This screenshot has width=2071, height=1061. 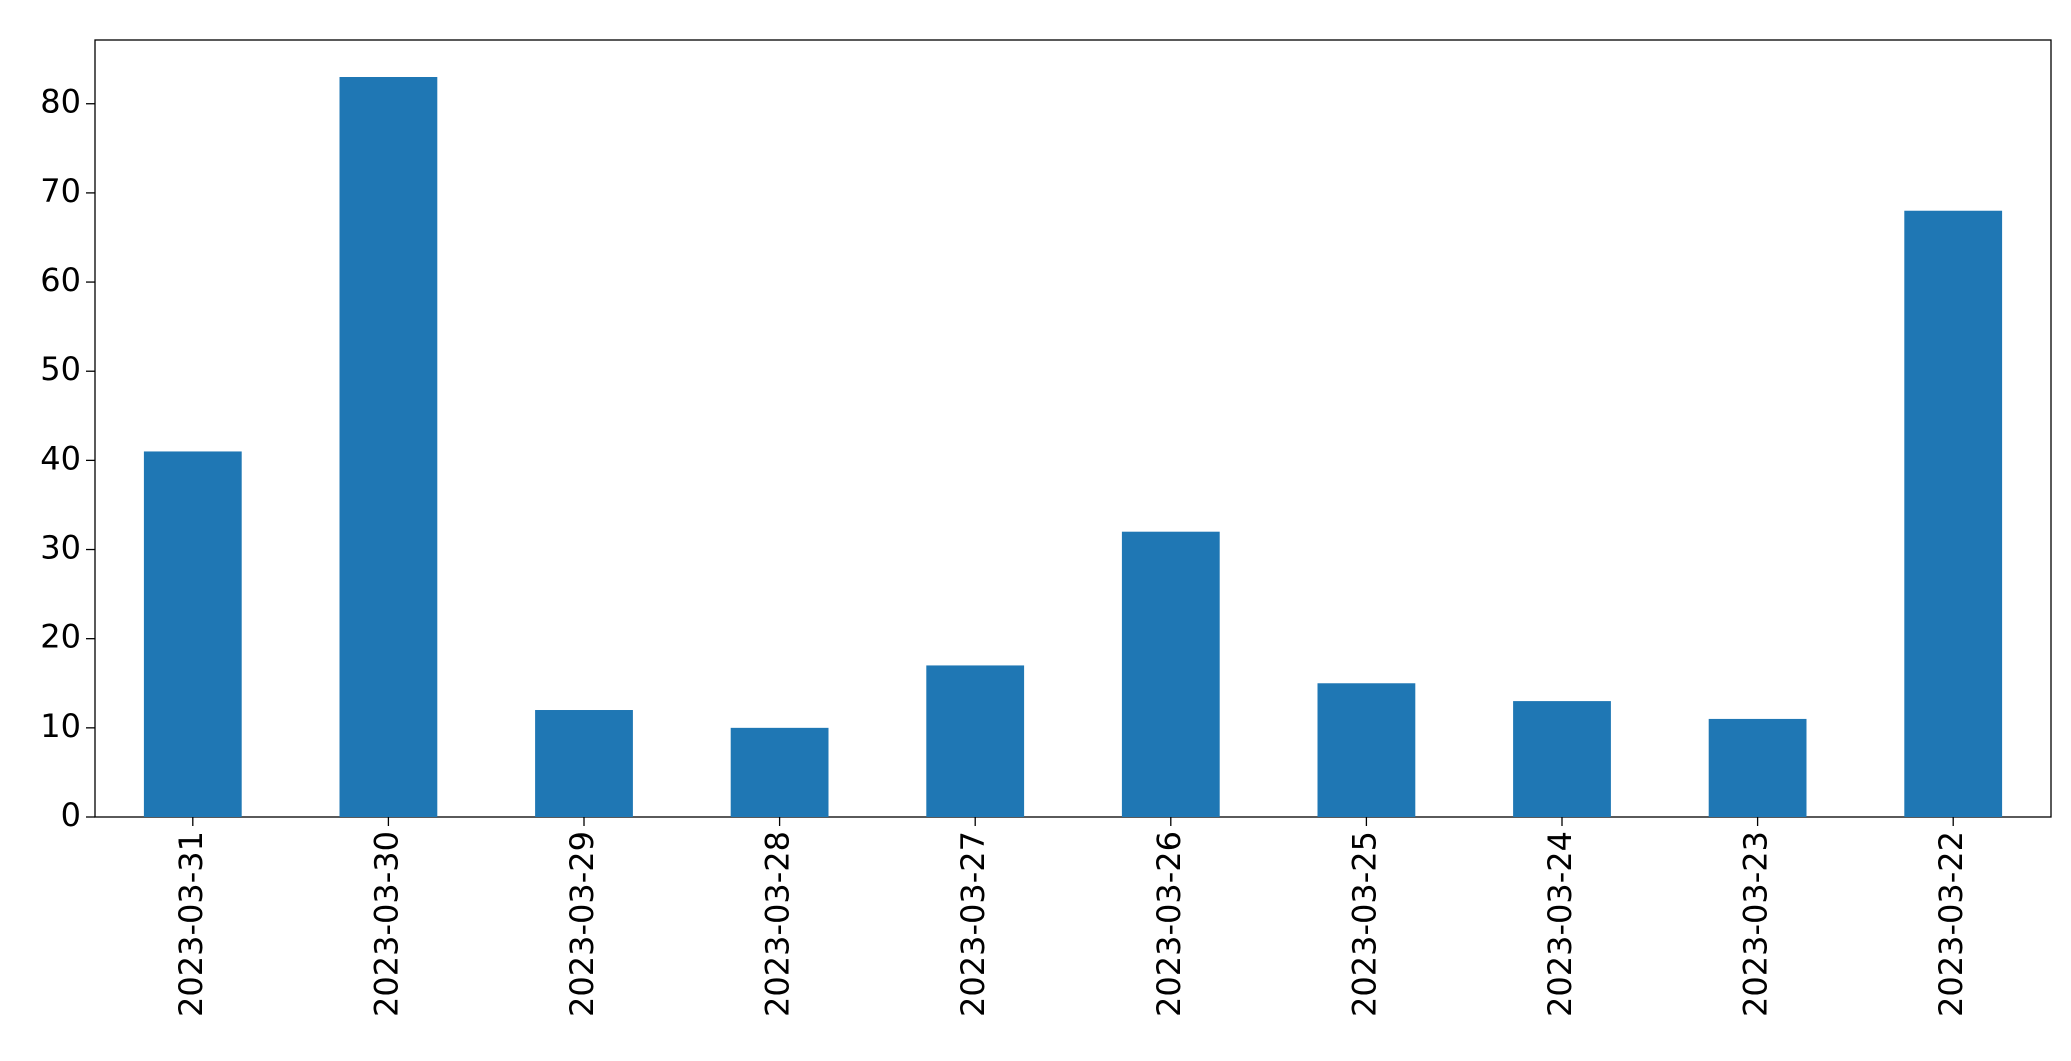 I want to click on x-tick-label: 2023-03-30, so click(x=386, y=924).